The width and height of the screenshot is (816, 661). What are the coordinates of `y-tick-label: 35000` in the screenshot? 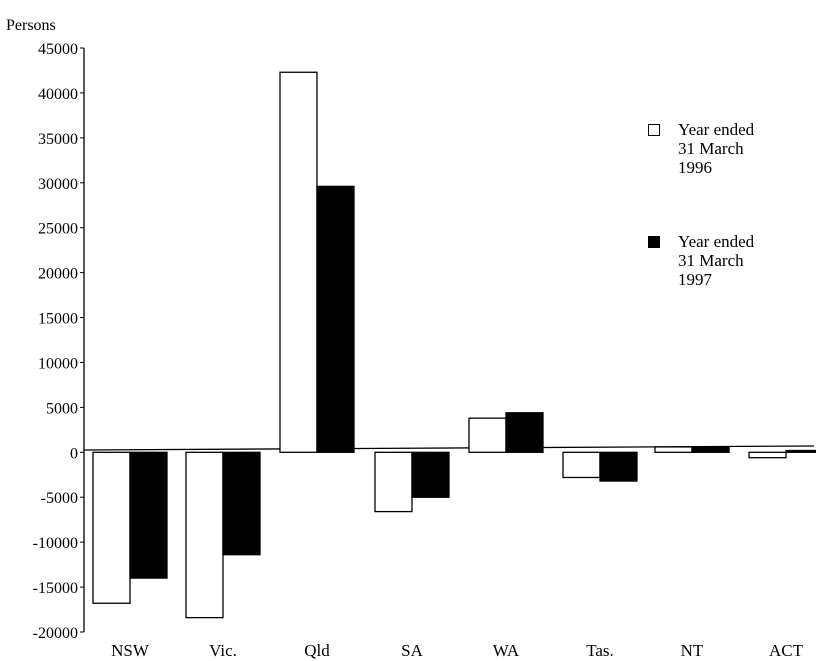 It's located at (58, 139).